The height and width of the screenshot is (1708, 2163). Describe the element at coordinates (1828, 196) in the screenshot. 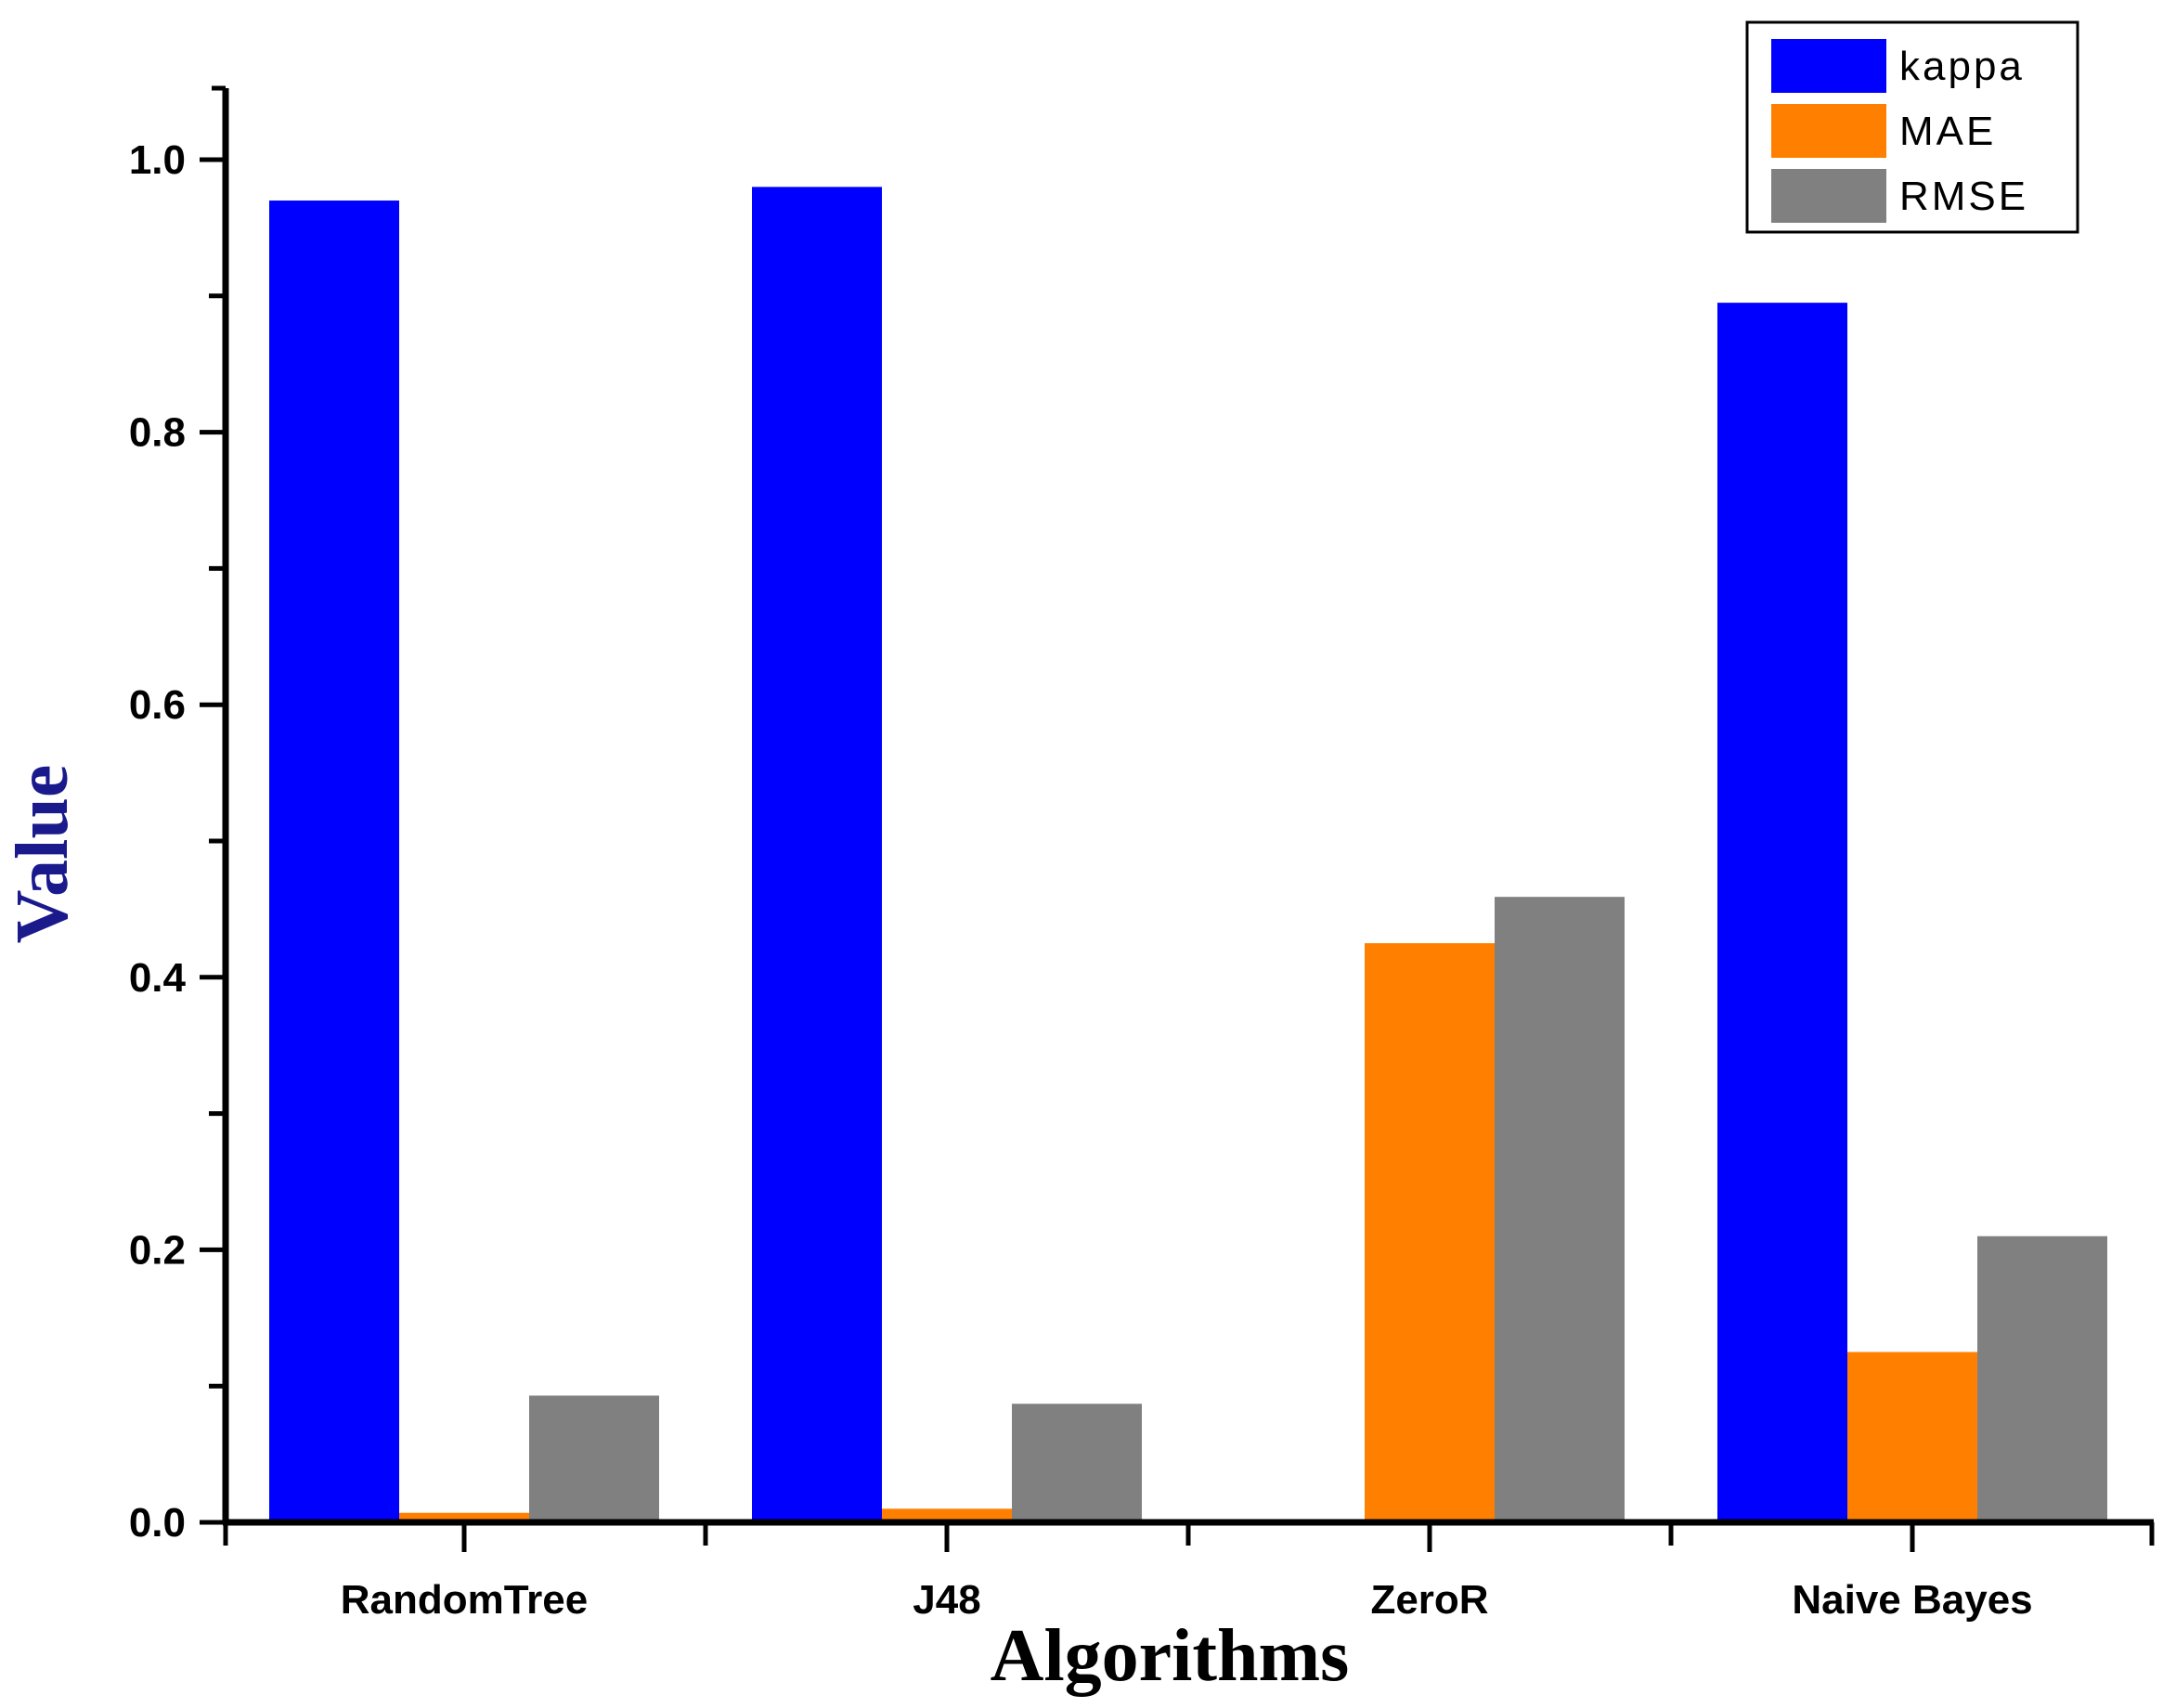

I see `legend-swatch-rmse` at that location.